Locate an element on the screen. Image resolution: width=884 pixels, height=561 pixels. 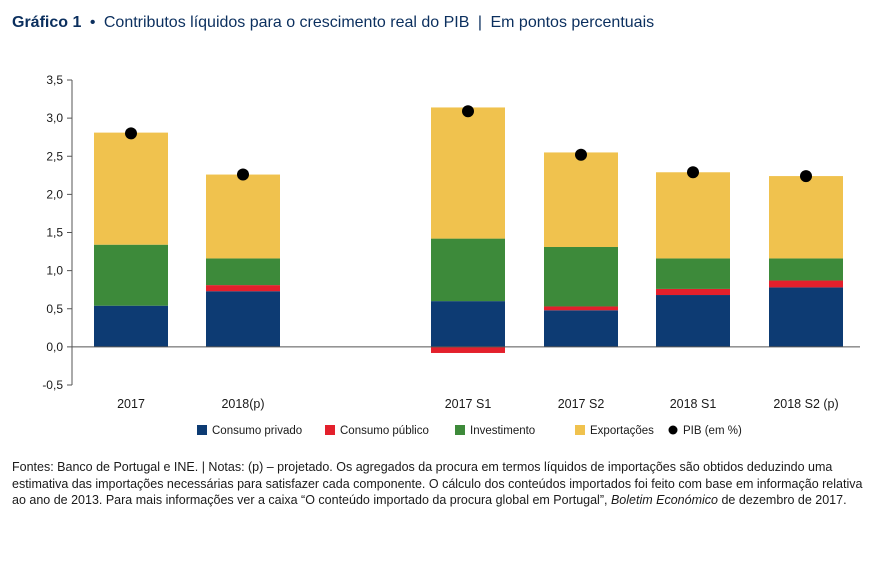
notes-end: de dezembro de 2017. is located at coordinates (784, 500).